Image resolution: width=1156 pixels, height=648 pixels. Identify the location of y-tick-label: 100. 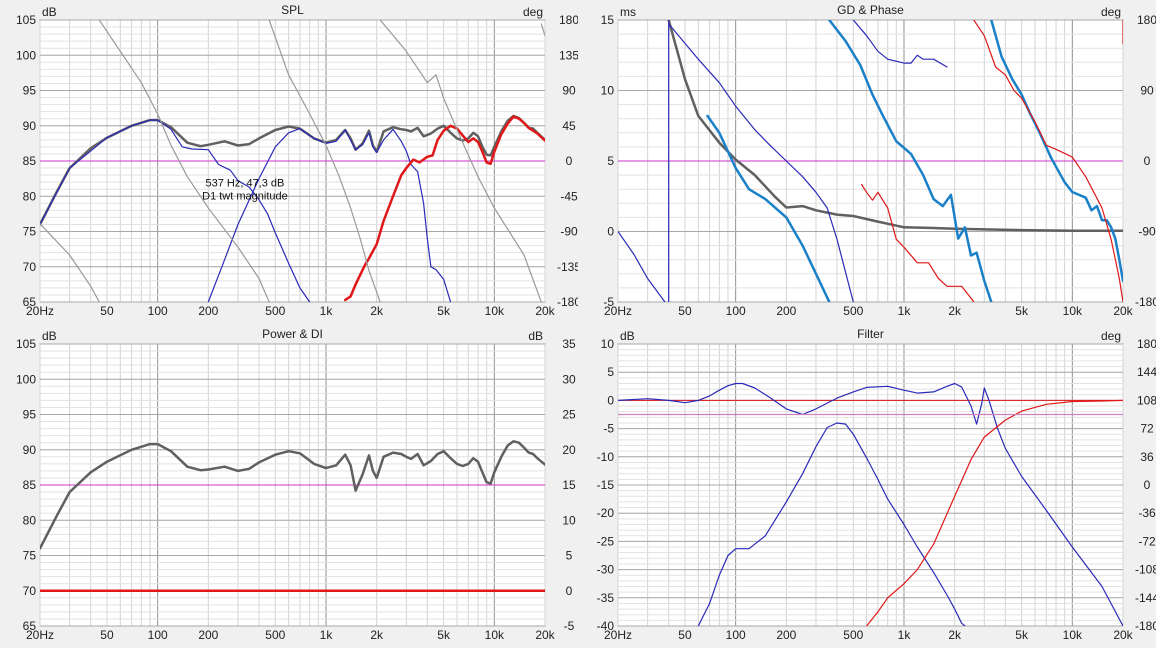
(26, 55).